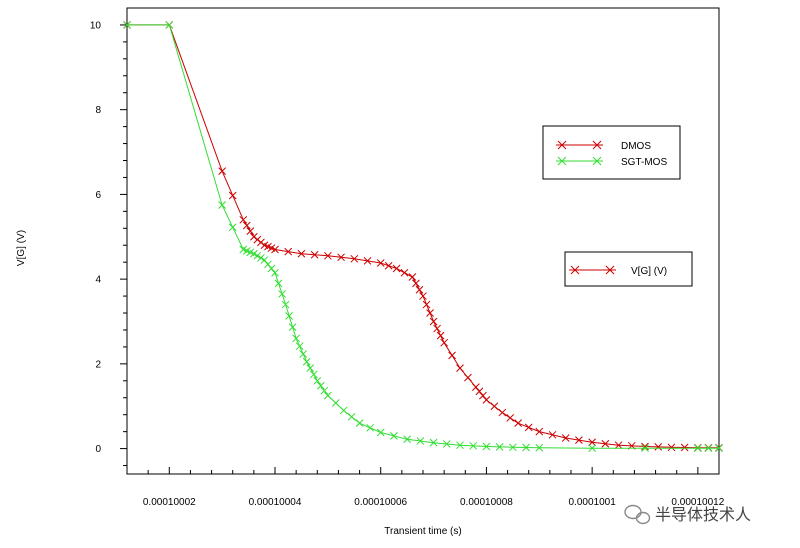 This screenshot has width=800, height=548. What do you see at coordinates (637, 514) in the screenshot?
I see `wechat-icon` at bounding box center [637, 514].